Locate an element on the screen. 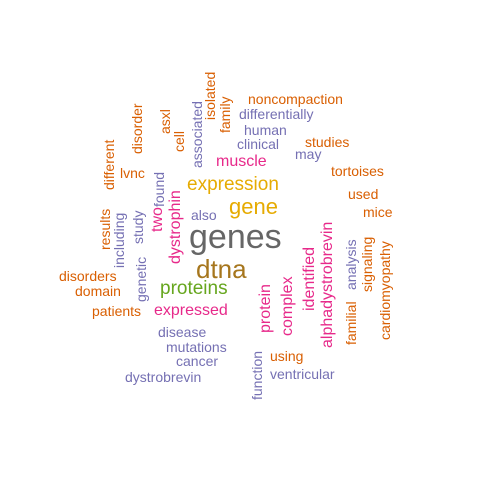 This screenshot has width=480, height=480. word-noncompaction: noncompaction is located at coordinates (295, 99).